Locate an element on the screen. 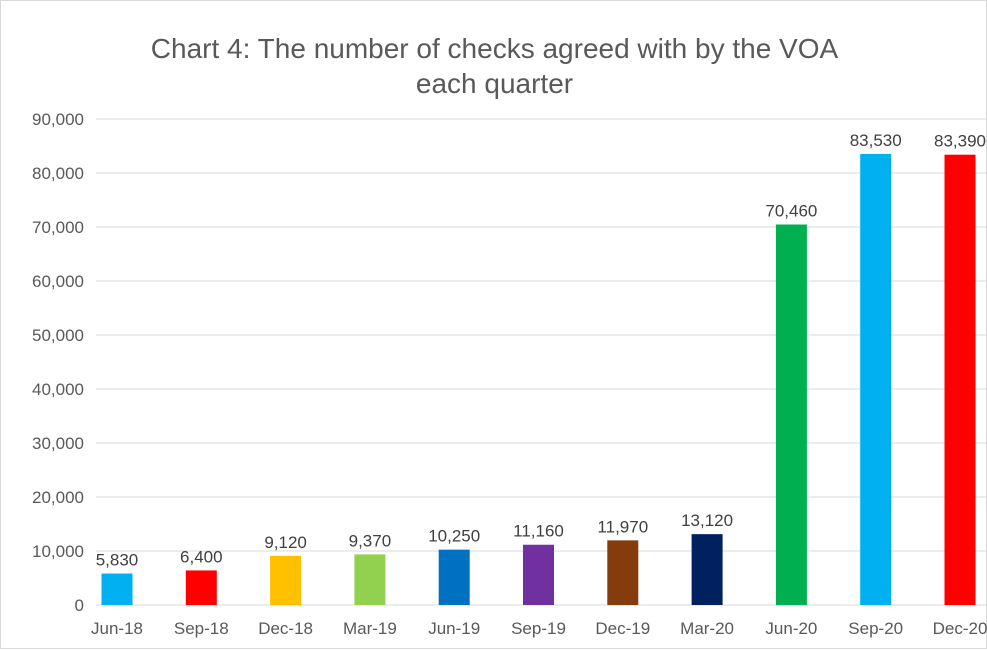 Image resolution: width=987 pixels, height=650 pixels. chart-title-line-2: each quarter is located at coordinates (494, 83).